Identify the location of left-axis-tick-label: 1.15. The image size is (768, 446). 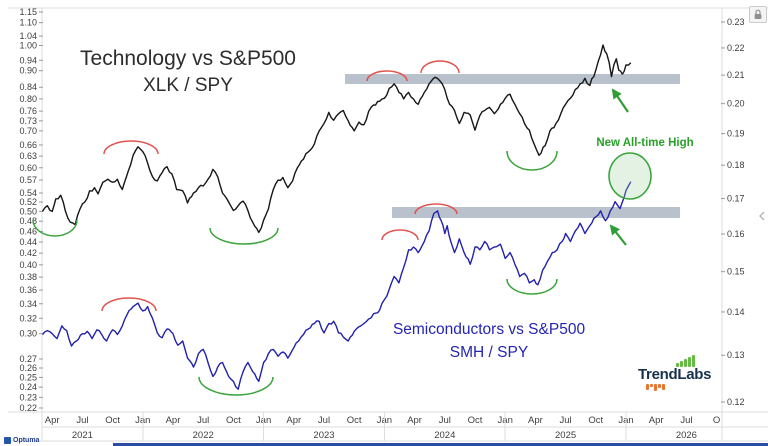
(28, 12).